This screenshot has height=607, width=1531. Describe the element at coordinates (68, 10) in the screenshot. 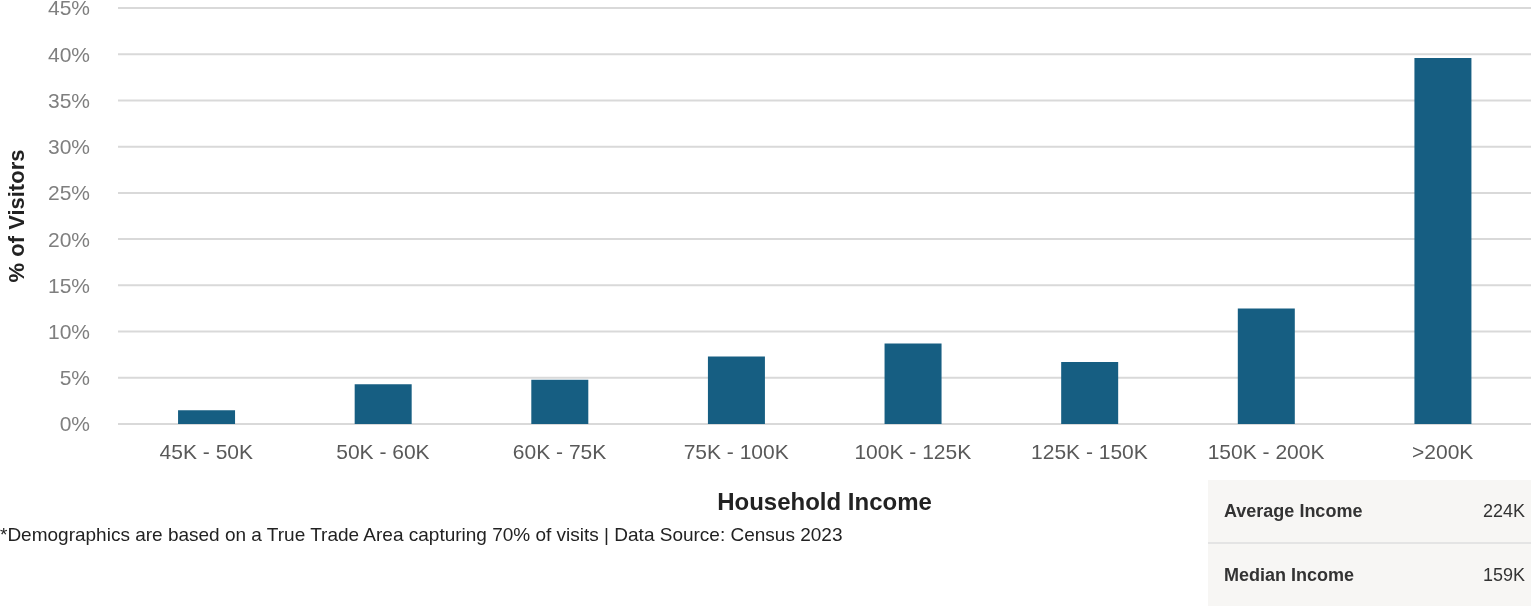

I see `y-tick-label: 45%` at that location.